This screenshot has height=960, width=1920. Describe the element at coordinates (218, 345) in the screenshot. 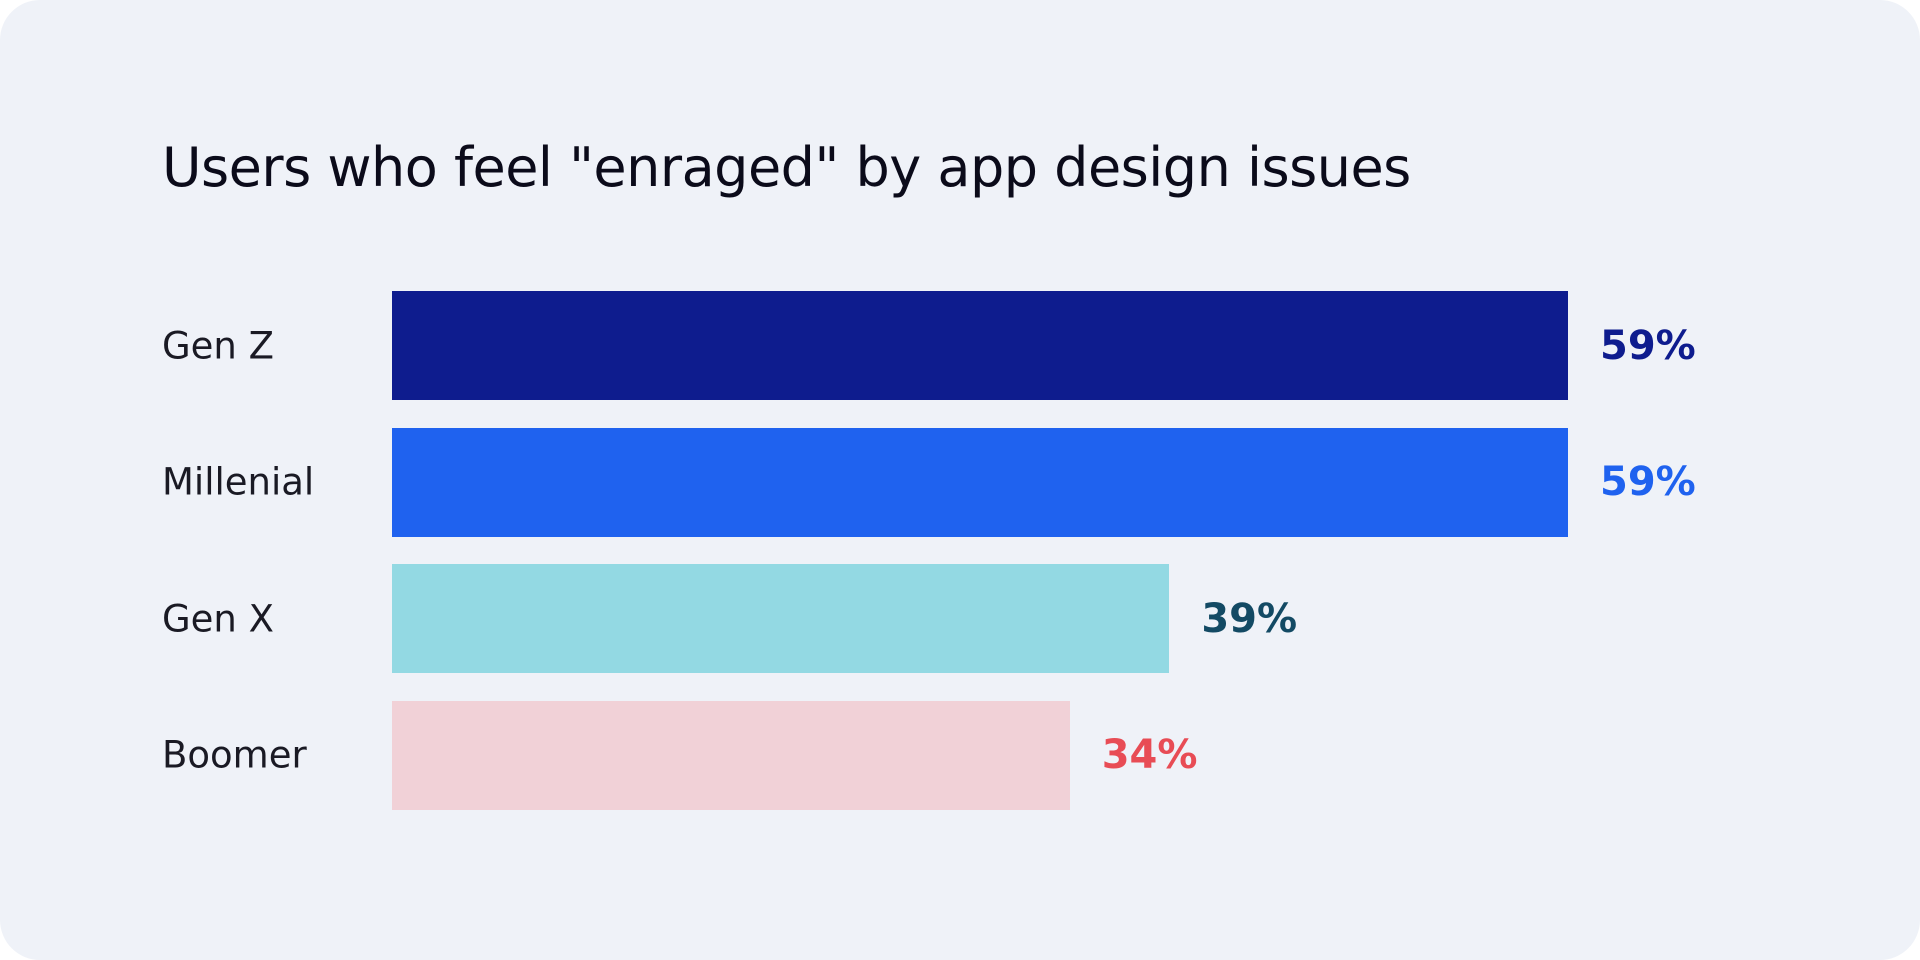

I see `category-label: Gen Z` at that location.